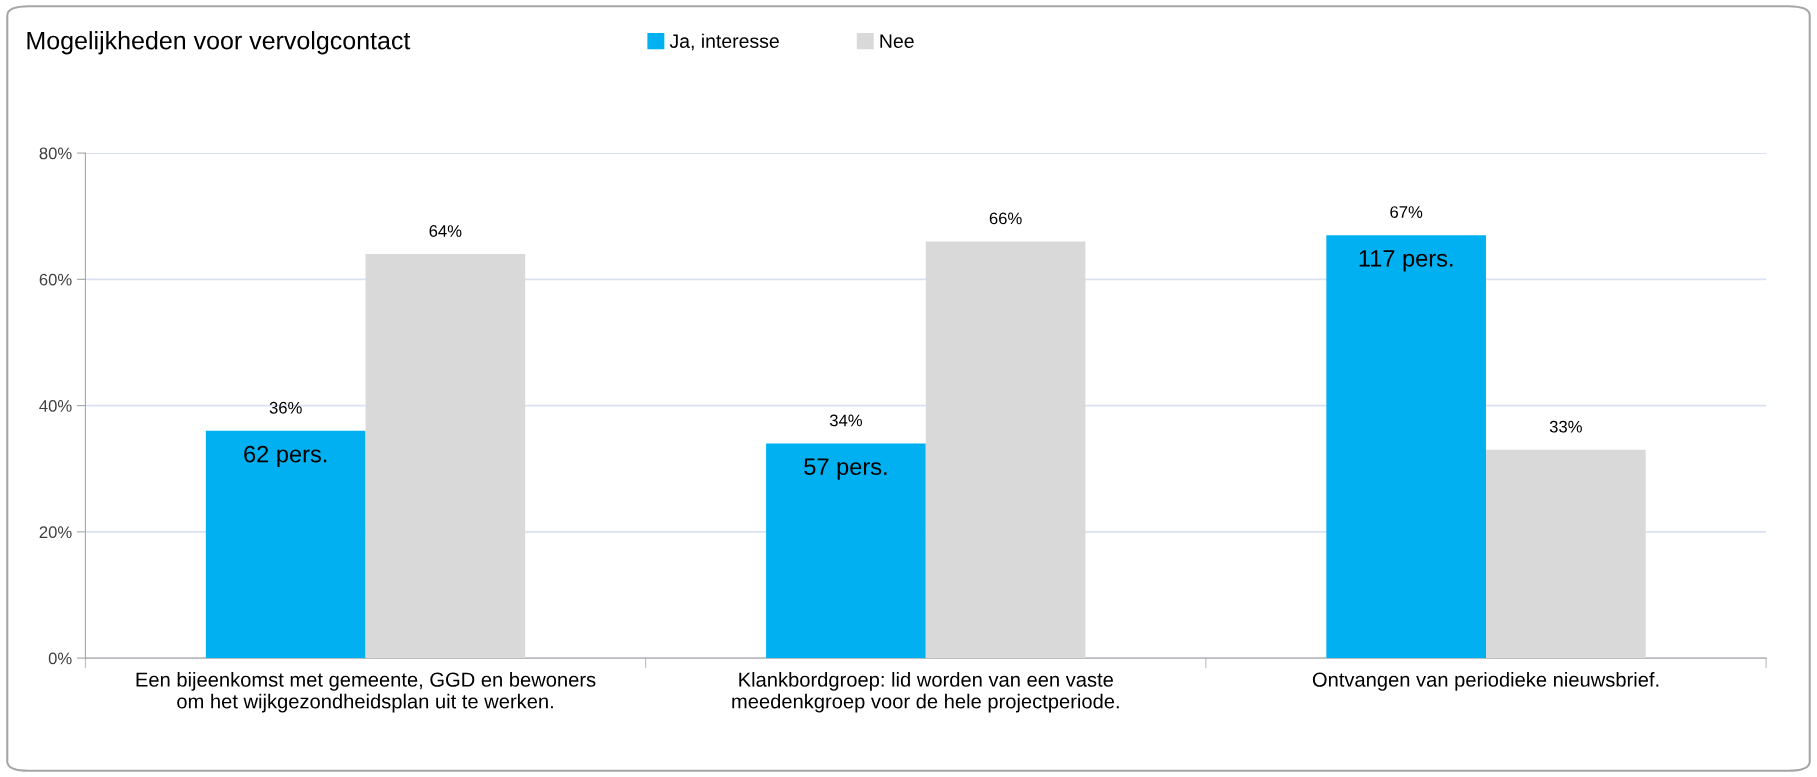  Describe the element at coordinates (55, 406) in the screenshot. I see `y-tick-label: 40%` at that location.